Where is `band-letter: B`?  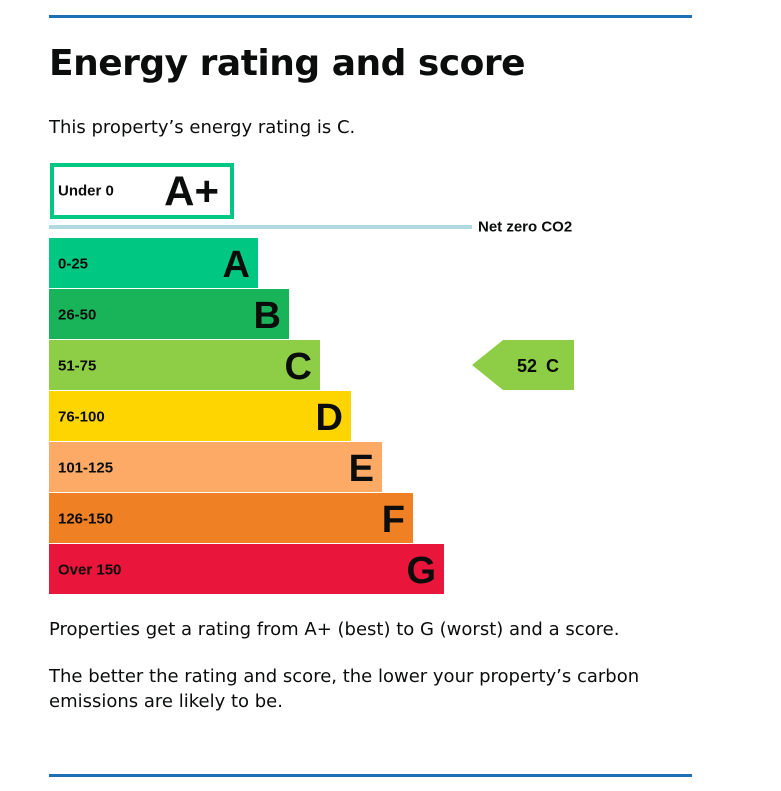
band-letter: B is located at coordinates (267, 316).